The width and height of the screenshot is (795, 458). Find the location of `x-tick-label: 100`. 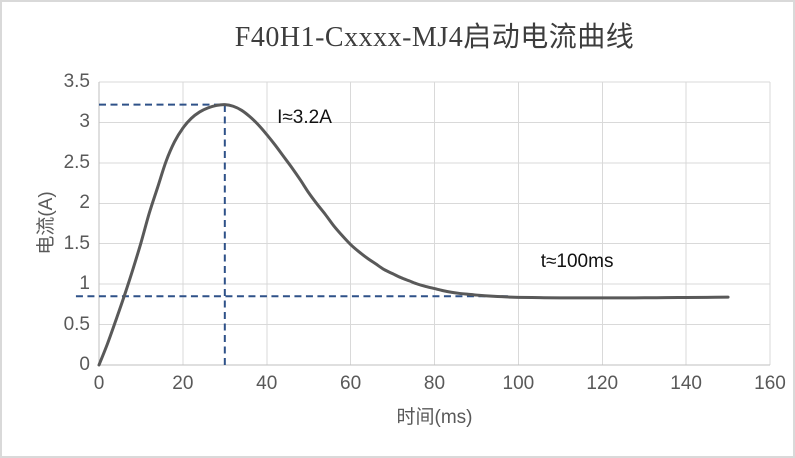

x-tick-label: 100 is located at coordinates (518, 383).